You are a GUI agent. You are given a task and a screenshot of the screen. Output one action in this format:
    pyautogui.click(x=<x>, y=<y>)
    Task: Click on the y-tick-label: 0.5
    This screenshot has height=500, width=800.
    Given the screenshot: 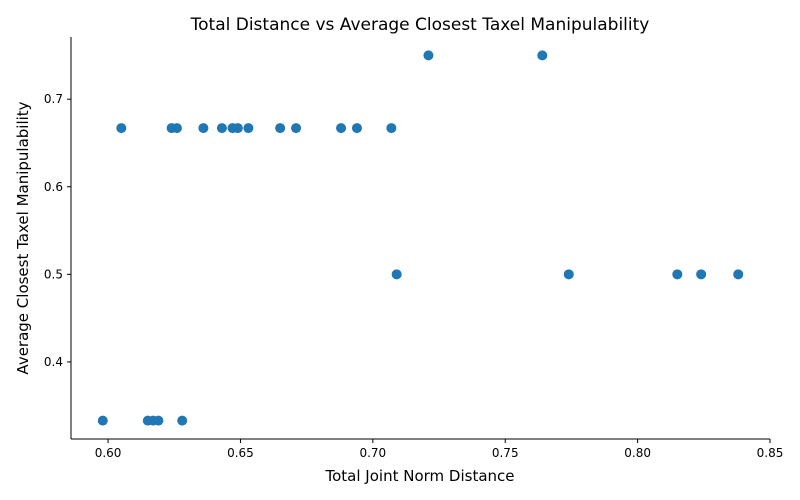 What is the action you would take?
    pyautogui.click(x=53, y=274)
    